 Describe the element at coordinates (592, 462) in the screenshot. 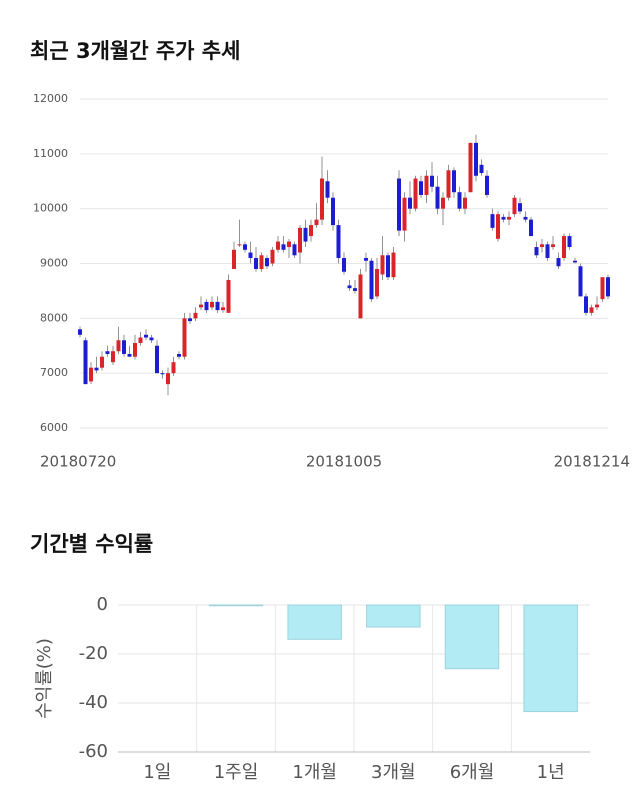

I see `x-tick-label: 20181214` at that location.